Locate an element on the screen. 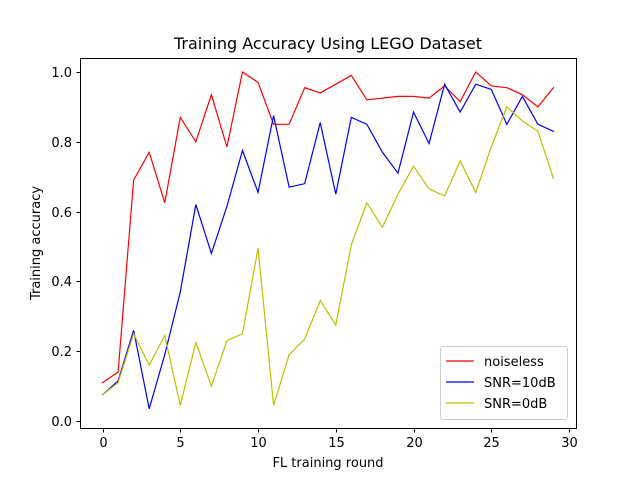  legend-label: noiseless is located at coordinates (514, 362).